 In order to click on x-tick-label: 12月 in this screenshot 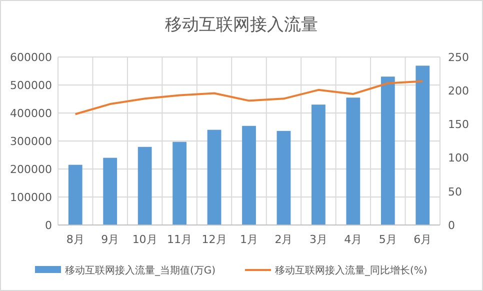, I will do `click(214, 239)`.